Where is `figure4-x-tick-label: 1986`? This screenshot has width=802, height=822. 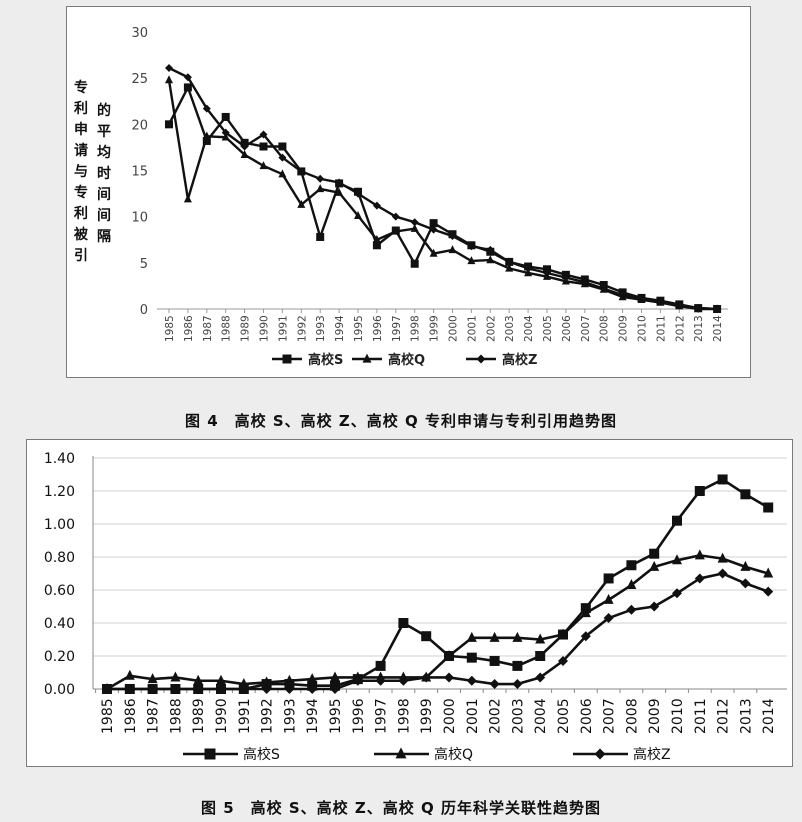 figure4-x-tick-label: 1986 is located at coordinates (189, 328).